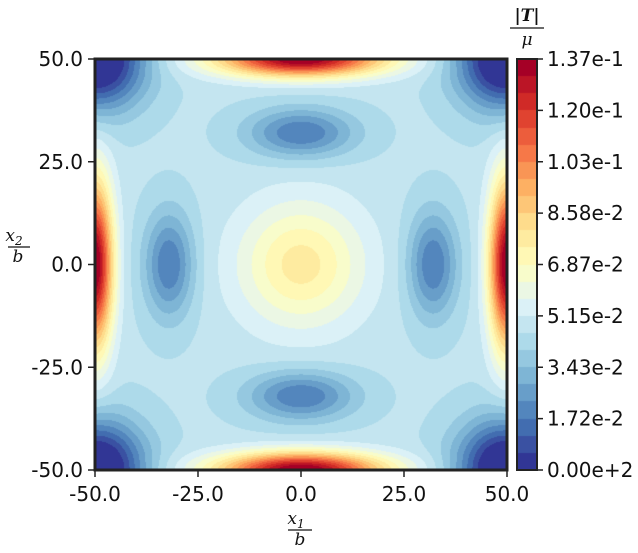 Image resolution: width=638 pixels, height=553 pixels. What do you see at coordinates (95, 494) in the screenshot?
I see `x-tick-label-0: -50.0` at bounding box center [95, 494].